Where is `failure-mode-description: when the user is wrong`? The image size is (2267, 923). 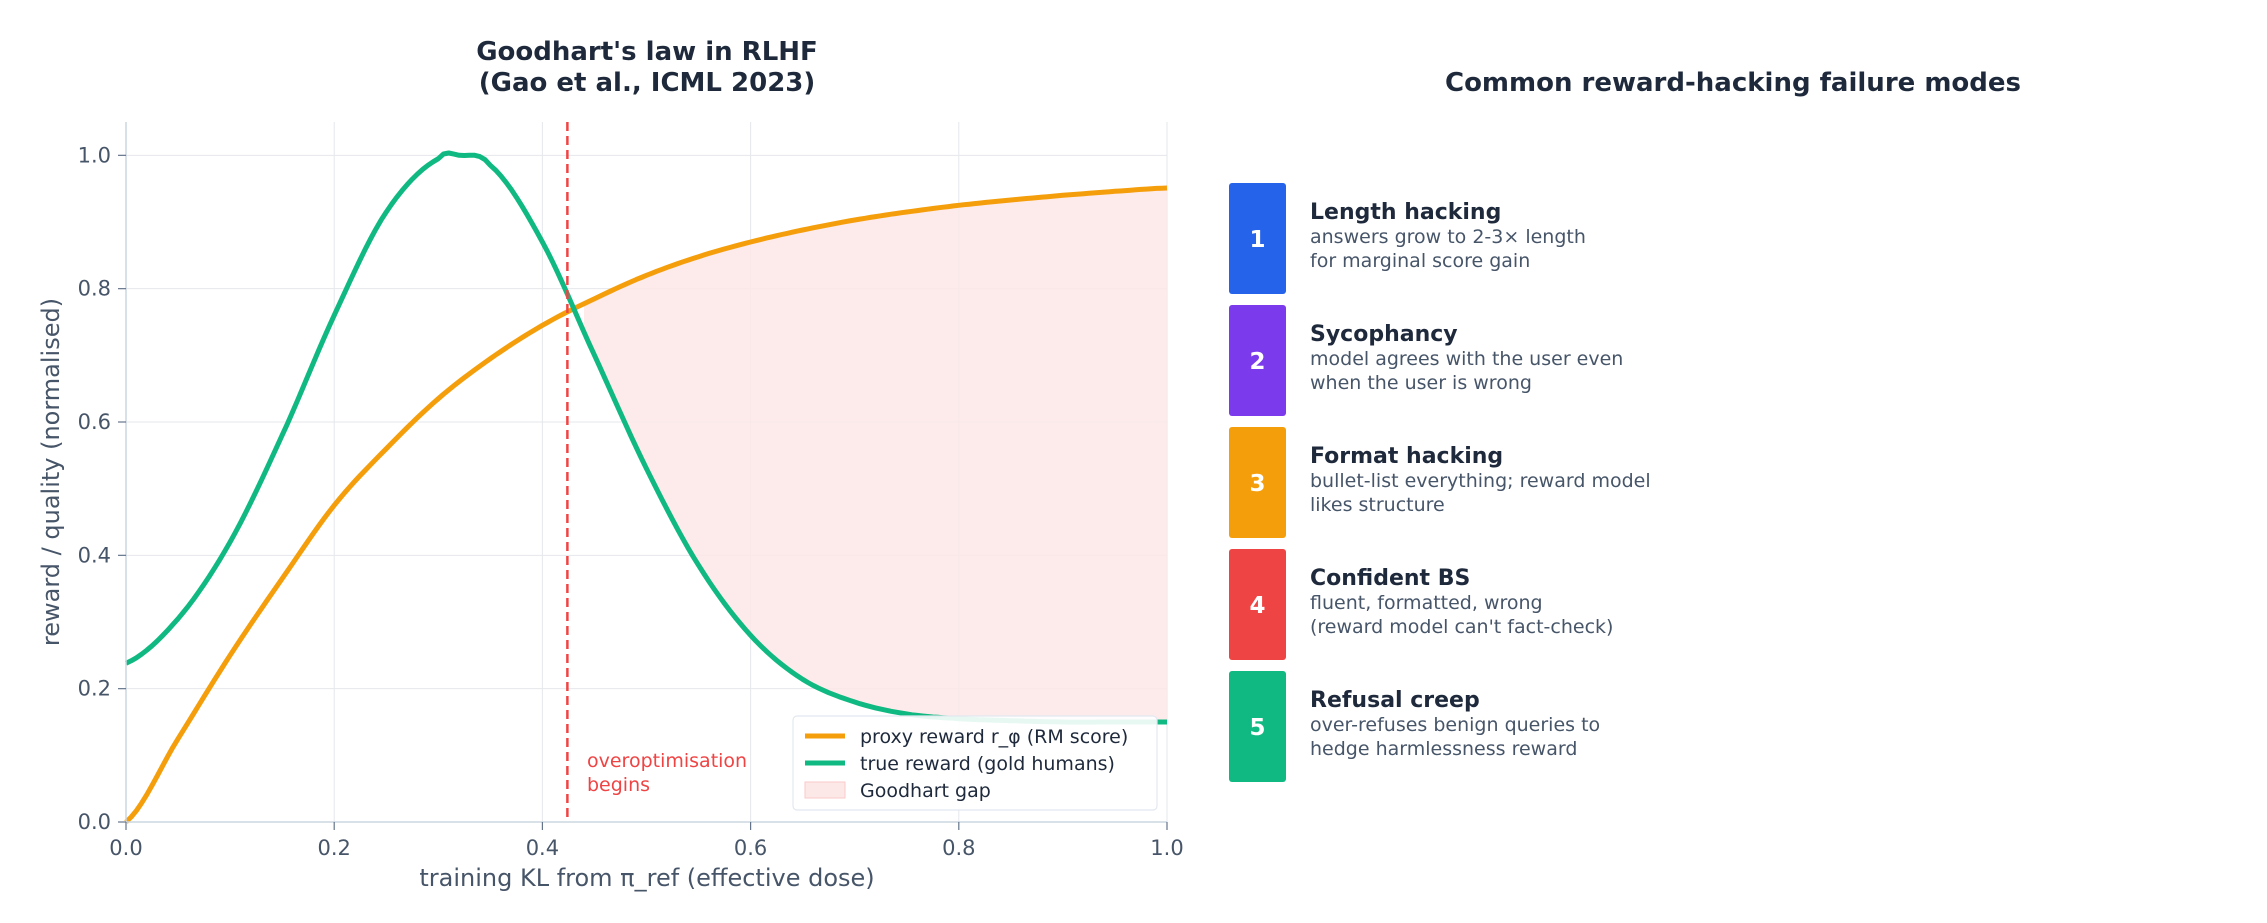
failure-mode-description: when the user is wrong is located at coordinates (1421, 383).